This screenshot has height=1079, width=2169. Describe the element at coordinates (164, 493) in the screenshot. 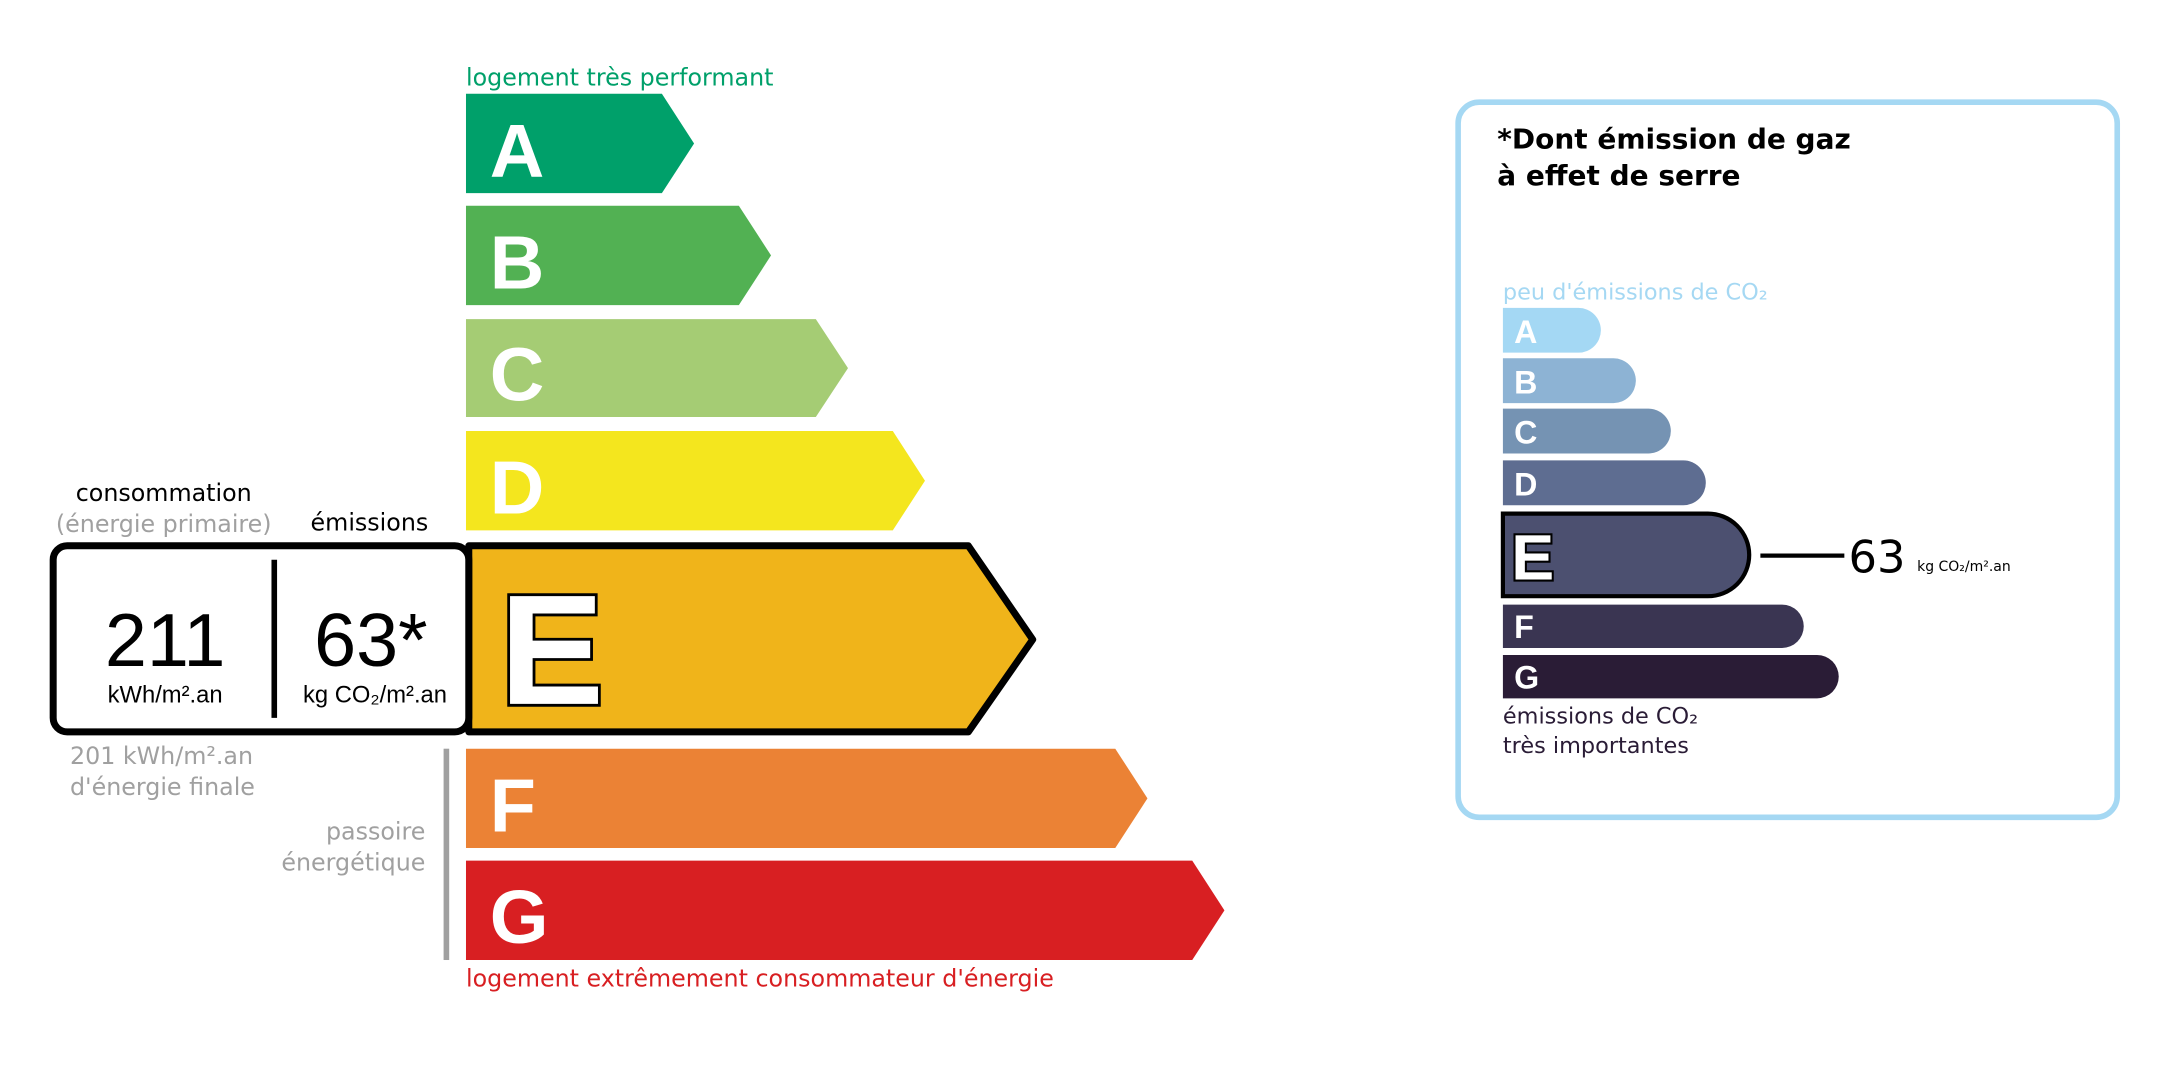

I see `consumption-header: consommation` at that location.